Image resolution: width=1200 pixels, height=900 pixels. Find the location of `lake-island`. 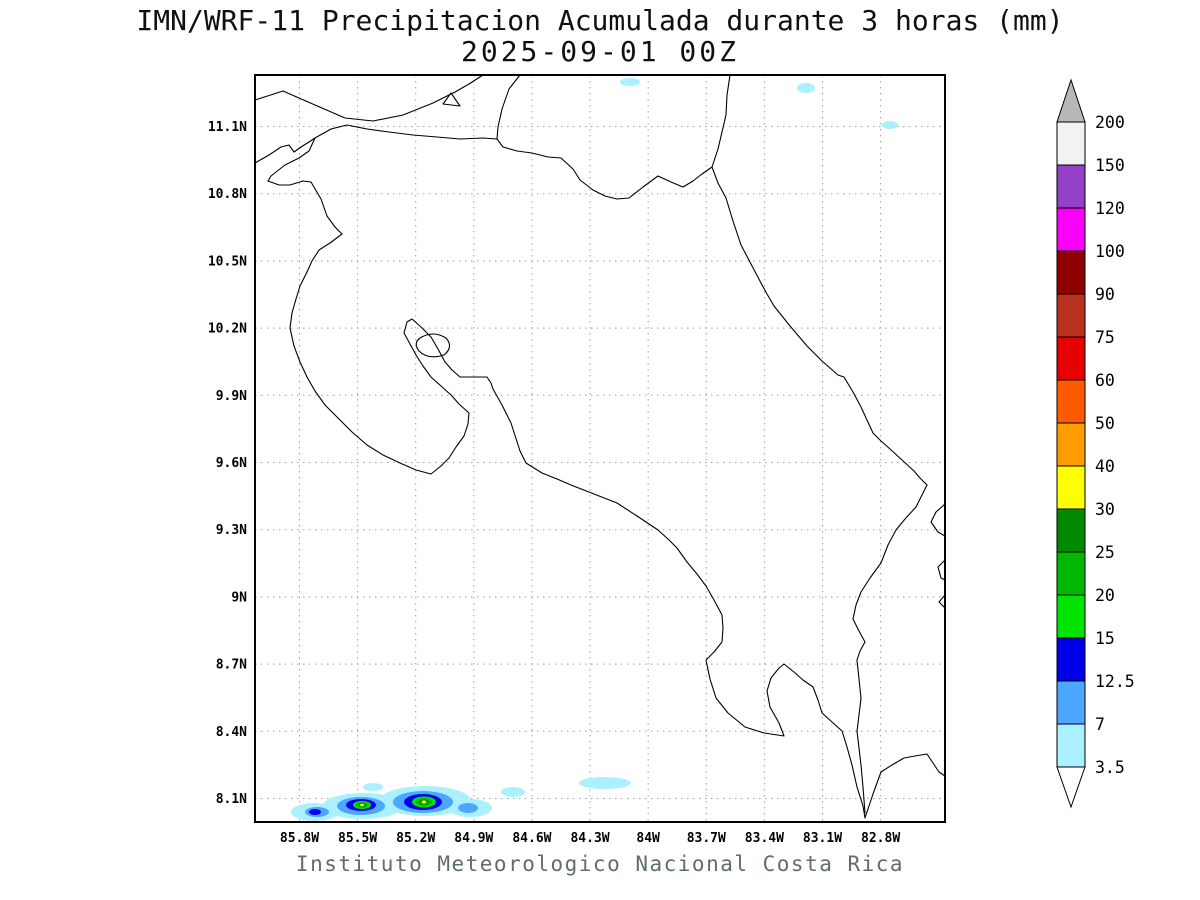

lake-island is located at coordinates (451, 99).